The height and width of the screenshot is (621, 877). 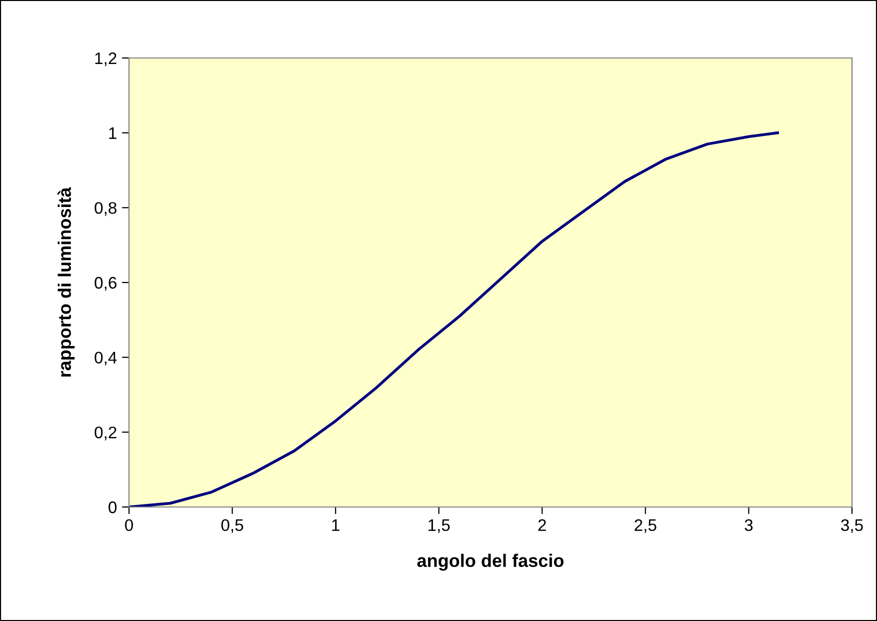 I want to click on x-tick-label: 1, so click(x=336, y=525).